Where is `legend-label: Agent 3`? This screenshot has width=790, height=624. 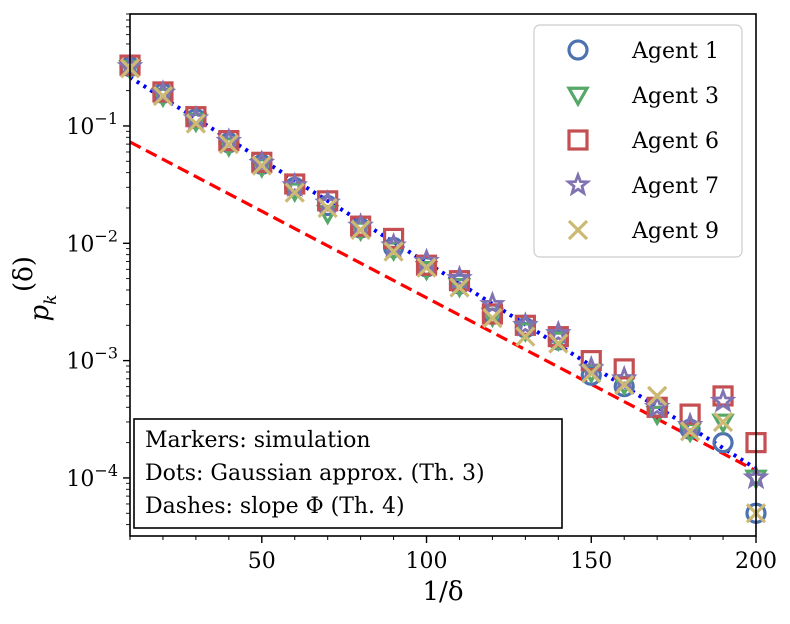
legend-label: Agent 3 is located at coordinates (675, 96).